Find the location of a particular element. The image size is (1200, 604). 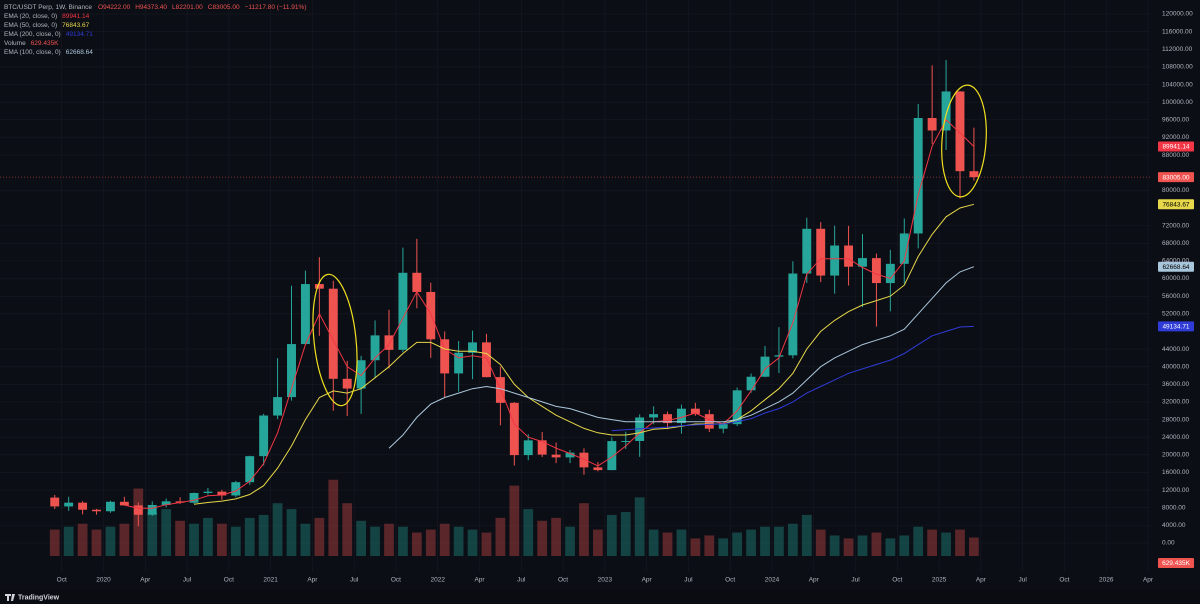

y-tick-label: 88000.00 is located at coordinates (1175, 155).